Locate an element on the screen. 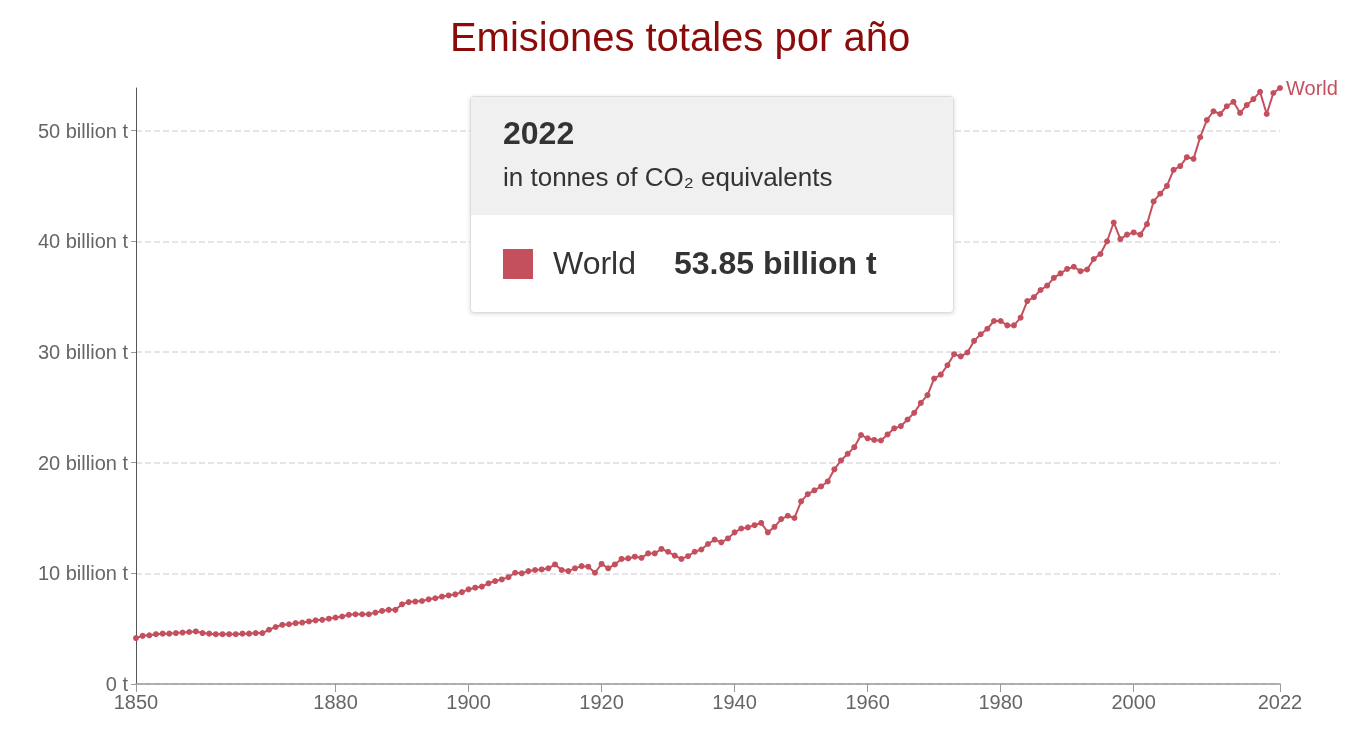 This screenshot has height=732, width=1360. y-tick-label: 10 billion t is located at coordinates (83, 573).